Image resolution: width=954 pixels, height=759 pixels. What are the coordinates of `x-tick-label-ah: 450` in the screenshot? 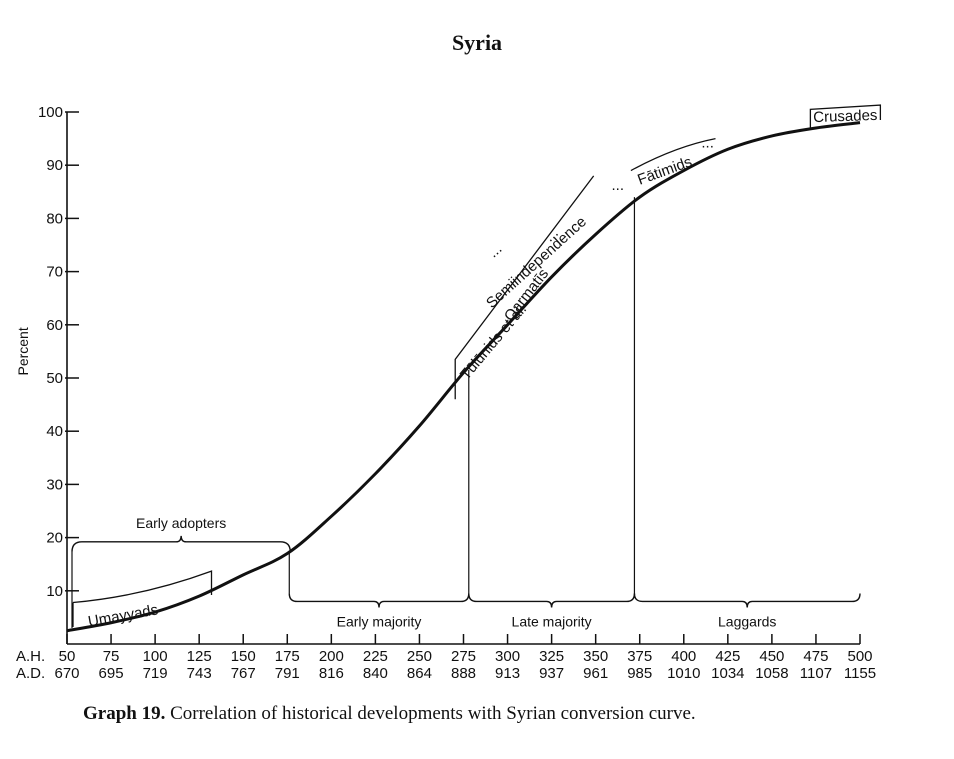 It's located at (771, 656).